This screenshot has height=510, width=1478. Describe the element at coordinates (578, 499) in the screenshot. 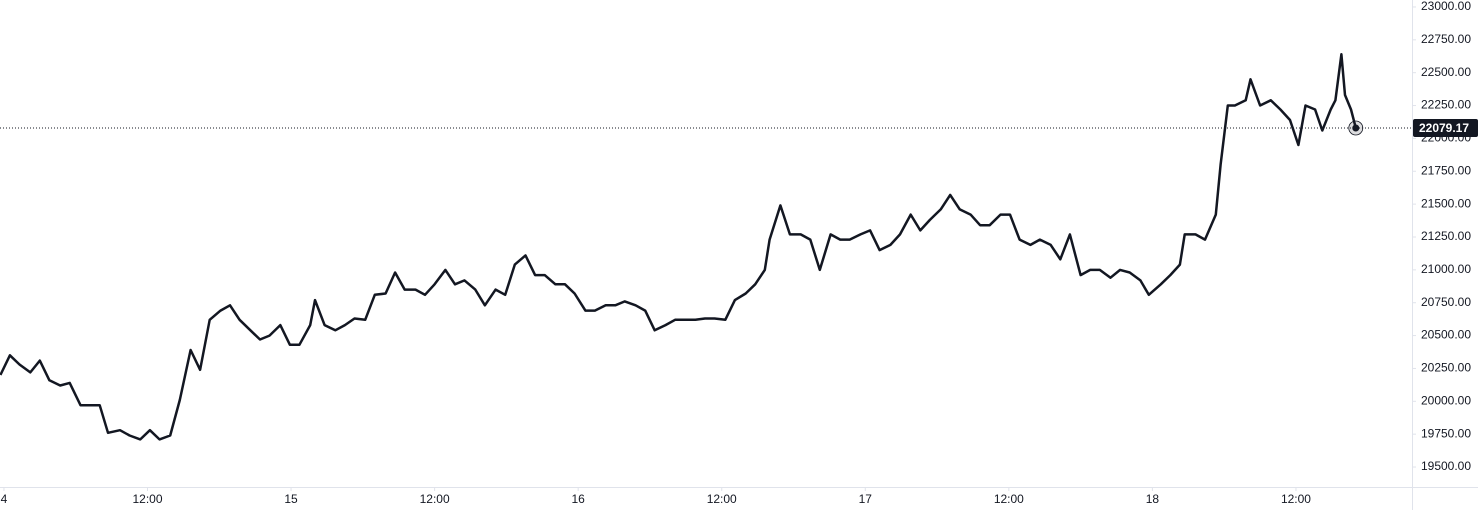

I see `x-tick-label: 16` at that location.